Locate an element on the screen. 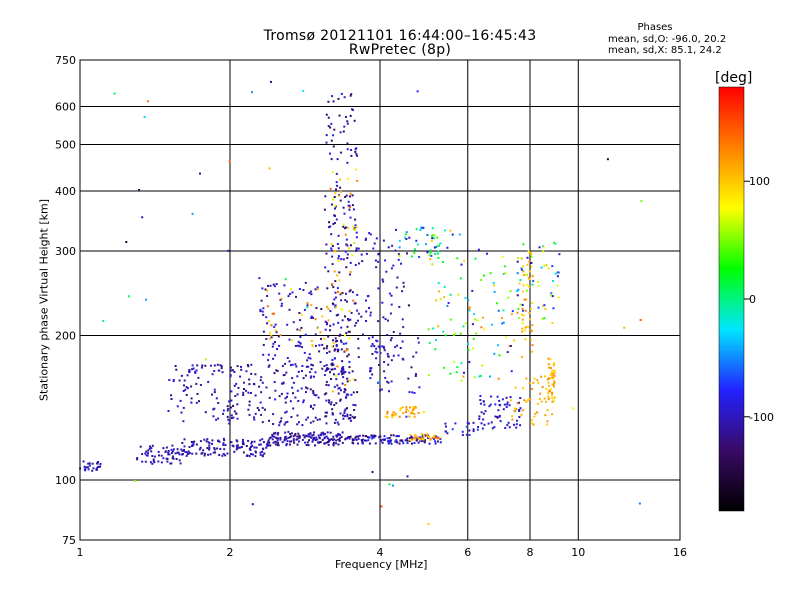 The height and width of the screenshot is (600, 800). x-tick-label: 1 is located at coordinates (80, 552).